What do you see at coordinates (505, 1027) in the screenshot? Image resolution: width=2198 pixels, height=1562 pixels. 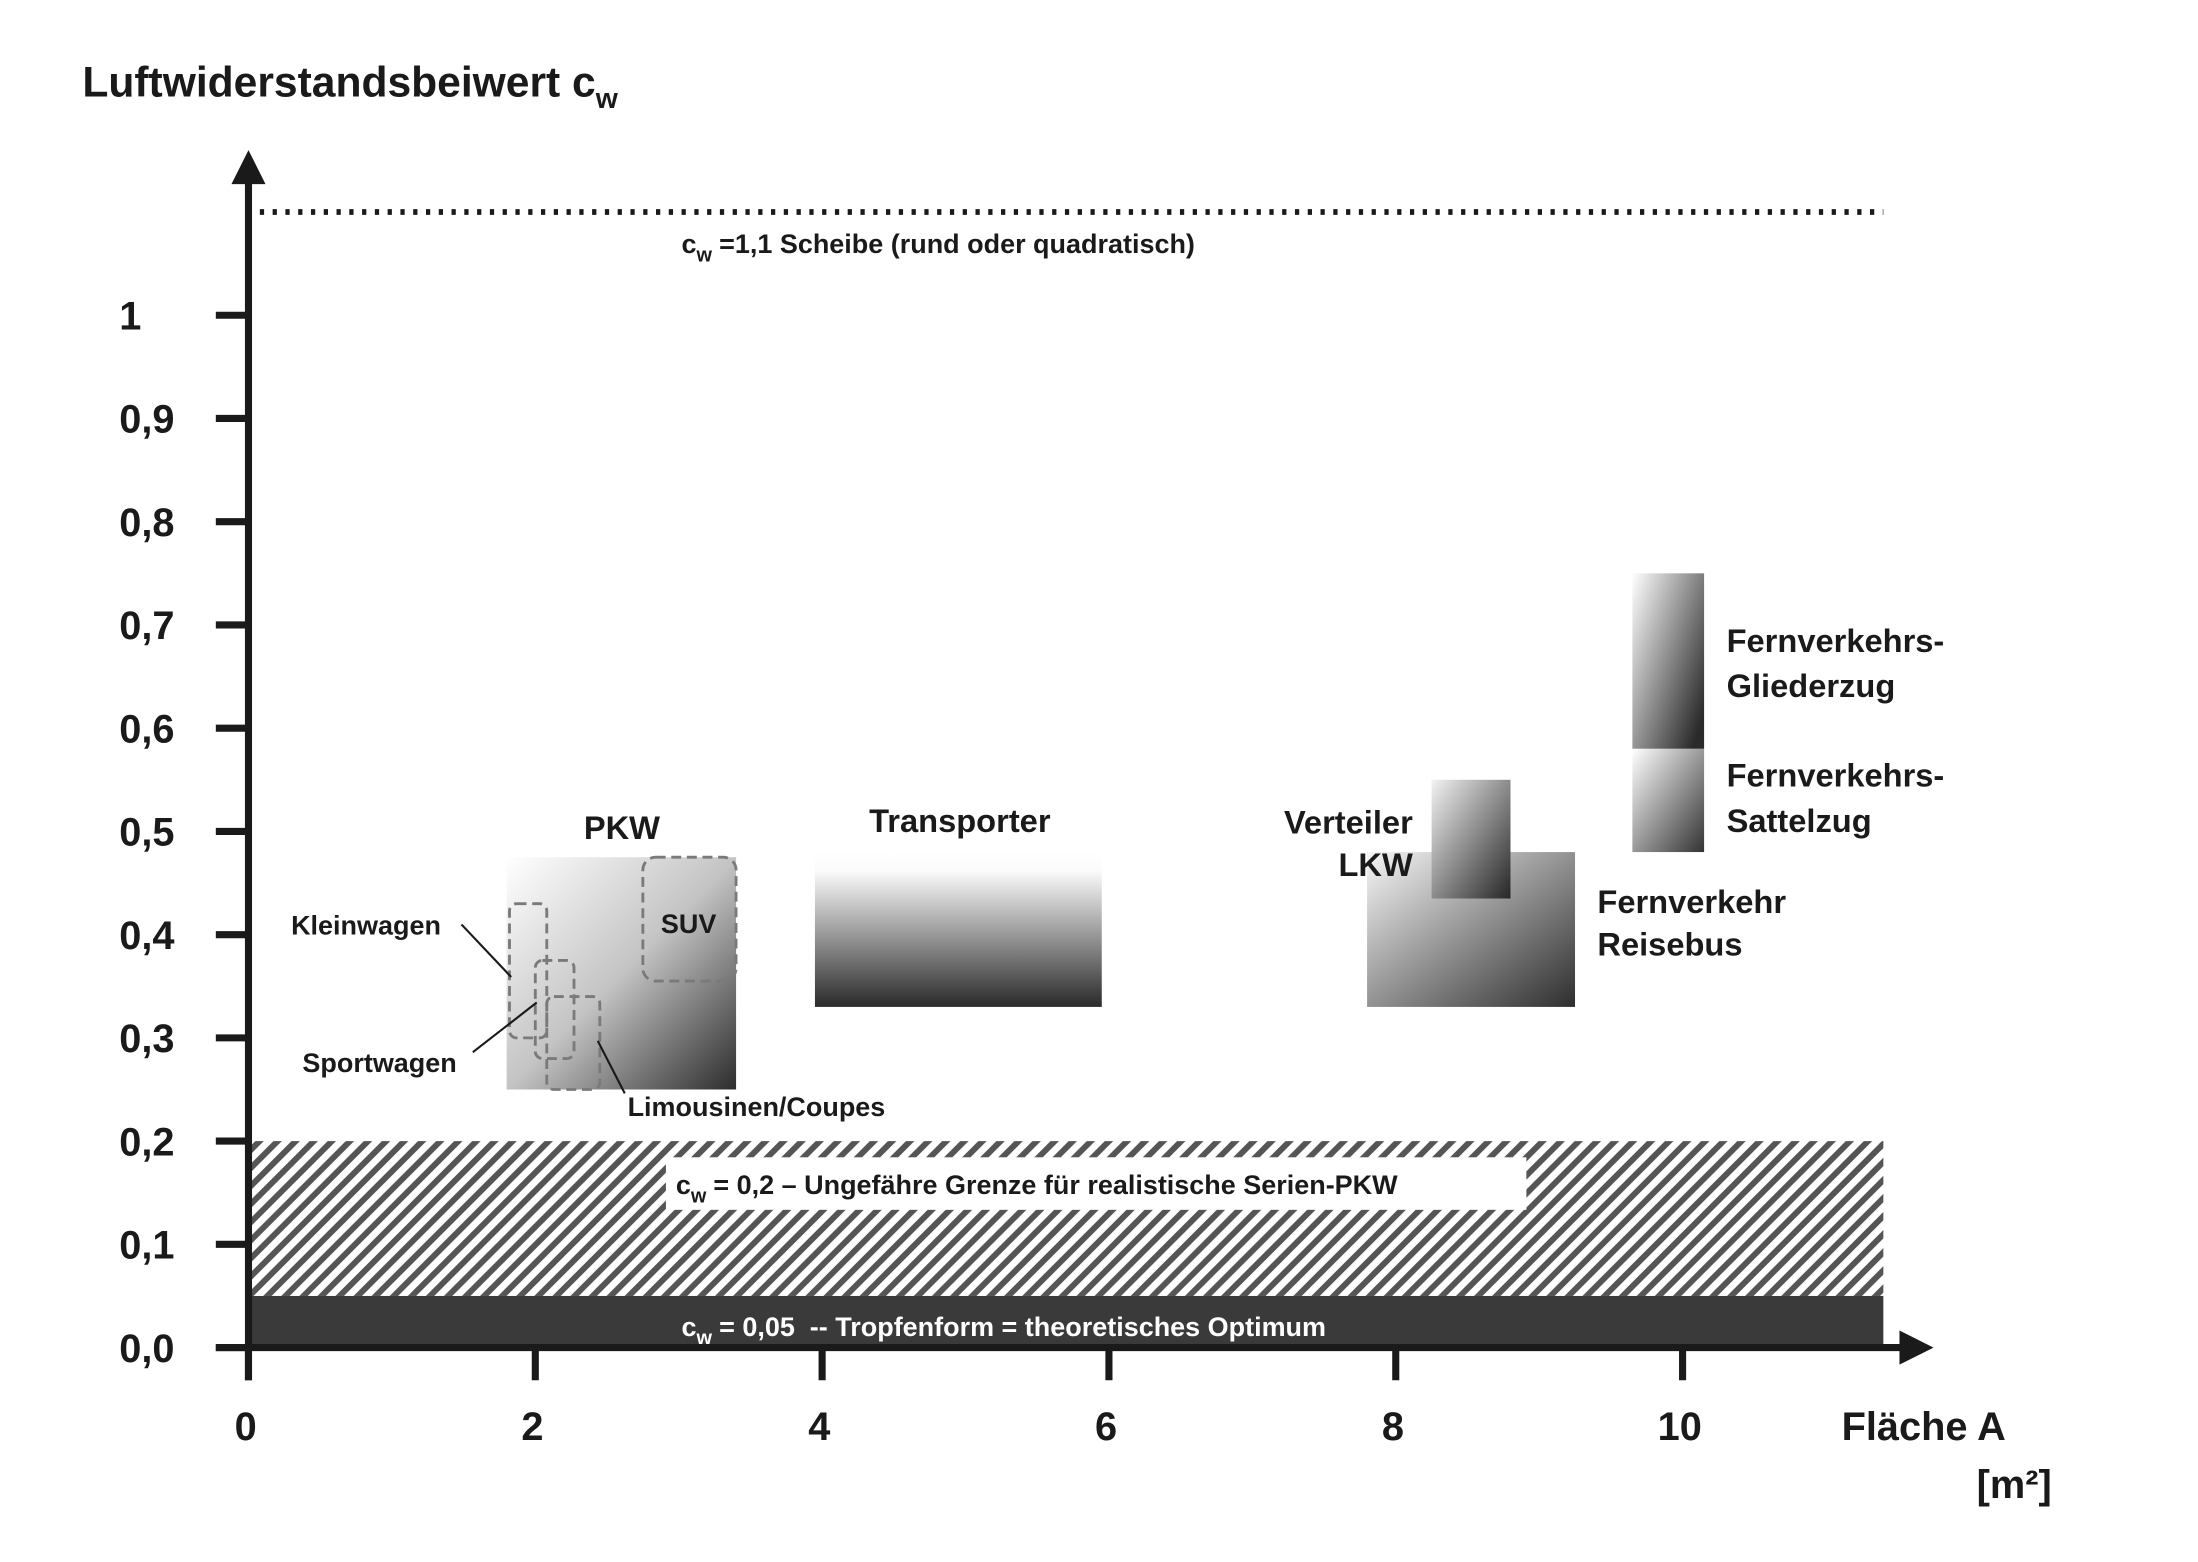 I see `leader-line-sportwagen` at bounding box center [505, 1027].